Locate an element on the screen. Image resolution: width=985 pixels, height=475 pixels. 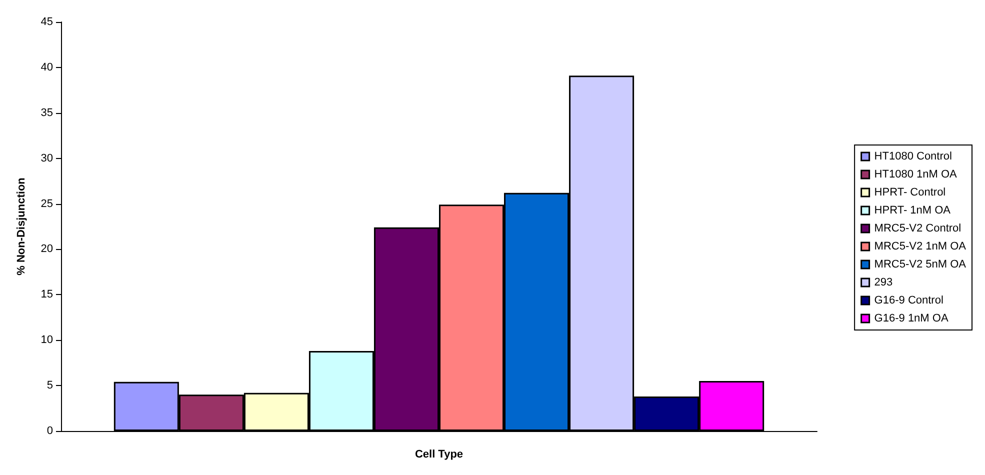
legend-label: HT1080 Control is located at coordinates (913, 156).